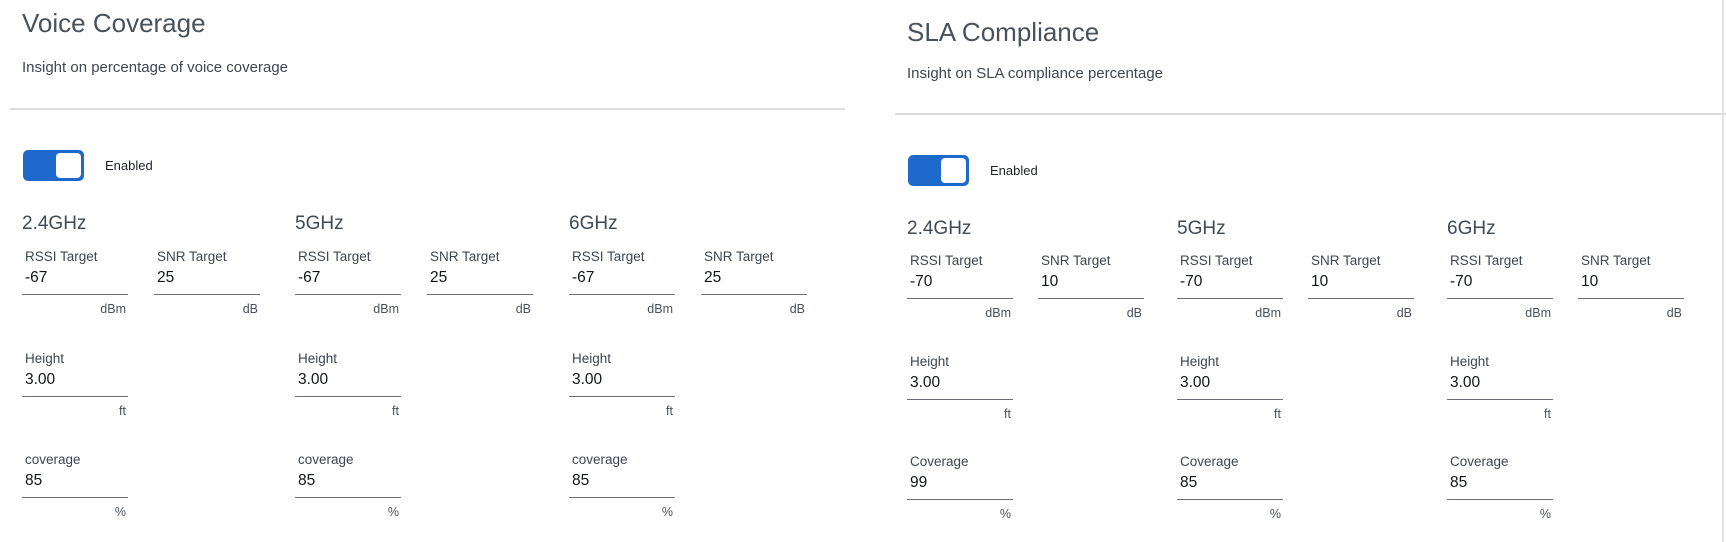  Describe the element at coordinates (919, 482) in the screenshot. I see `coverage-input: 99` at that location.